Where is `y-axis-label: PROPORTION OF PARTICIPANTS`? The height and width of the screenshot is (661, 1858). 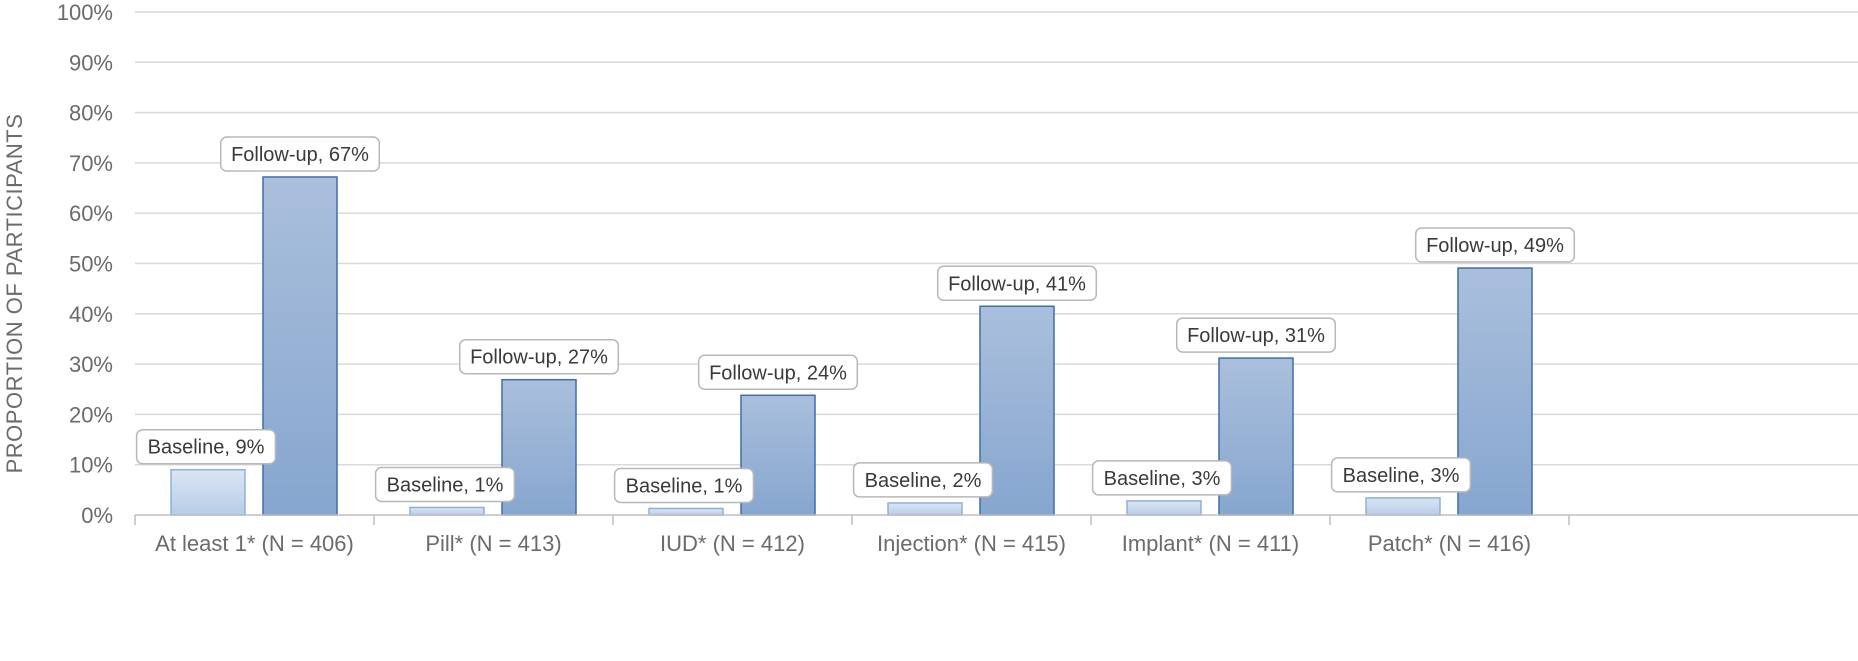 y-axis-label: PROPORTION OF PARTICIPANTS is located at coordinates (14, 294).